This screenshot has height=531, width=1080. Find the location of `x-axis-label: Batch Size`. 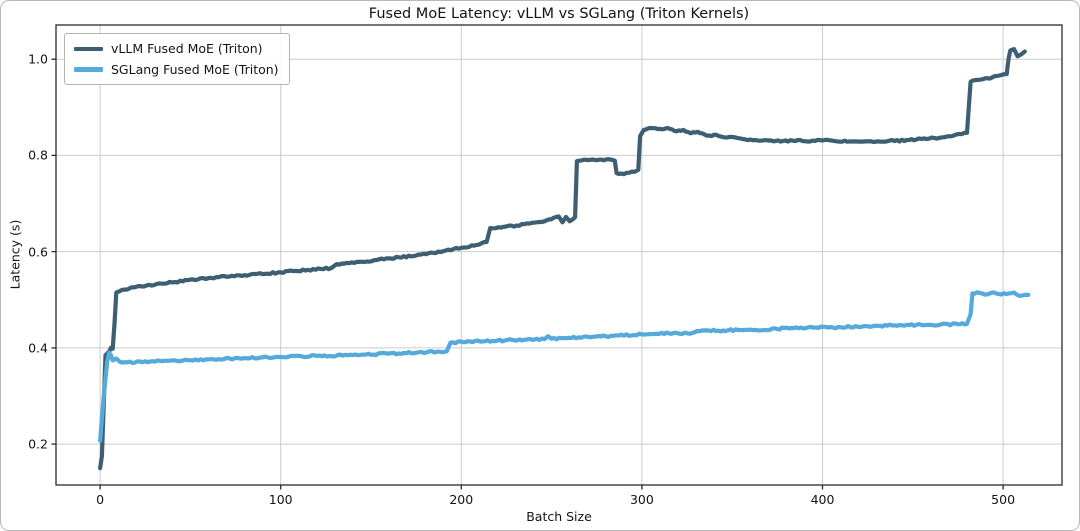

x-axis-label: Batch Size is located at coordinates (559, 516).